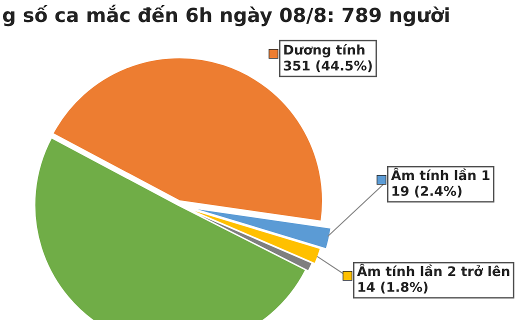  I want to click on data-label: 14 (1.8%), so click(393, 288).